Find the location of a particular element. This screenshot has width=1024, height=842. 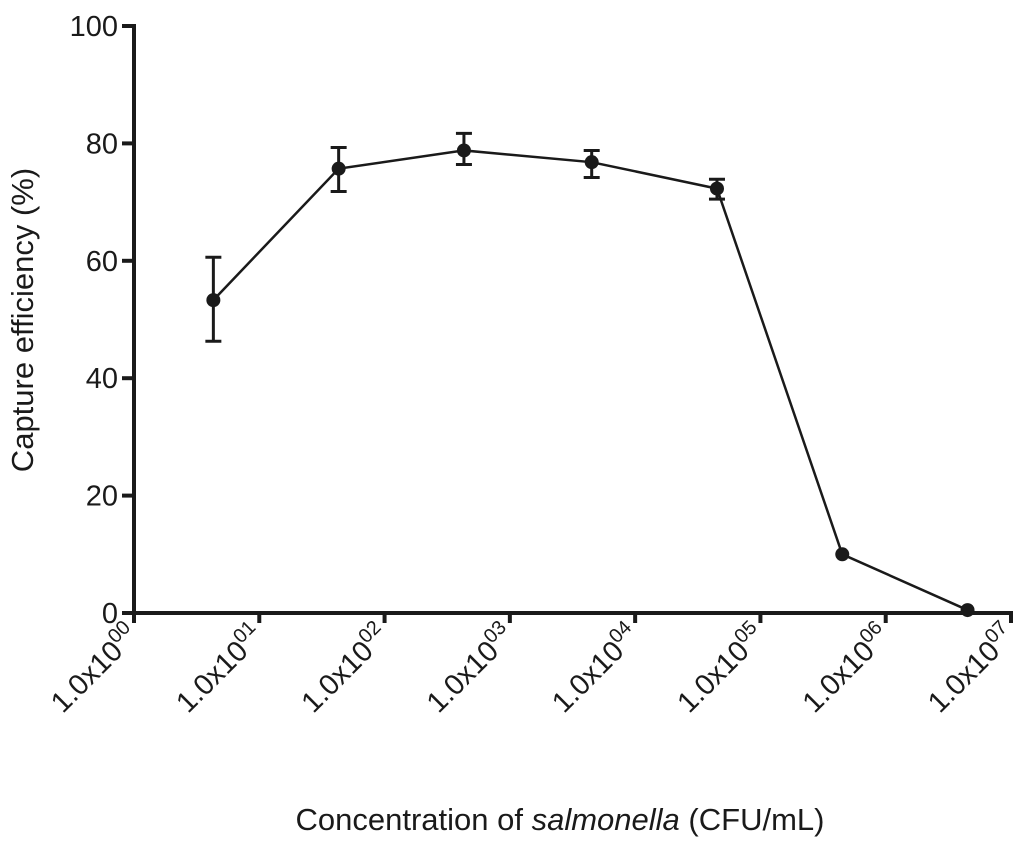

x-tick-label: 1.0x1003 is located at coordinates (469, 667).